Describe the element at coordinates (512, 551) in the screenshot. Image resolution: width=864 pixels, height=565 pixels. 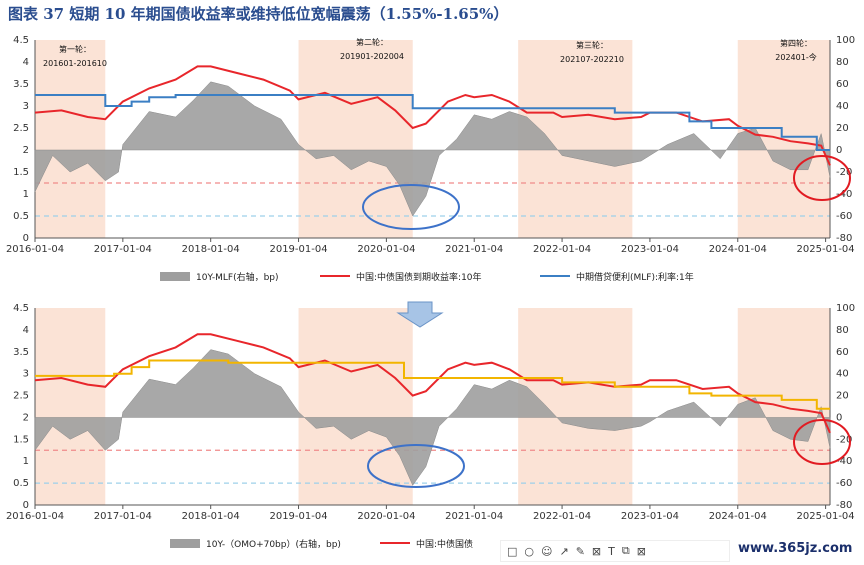
I see `square-icon: □` at that location.